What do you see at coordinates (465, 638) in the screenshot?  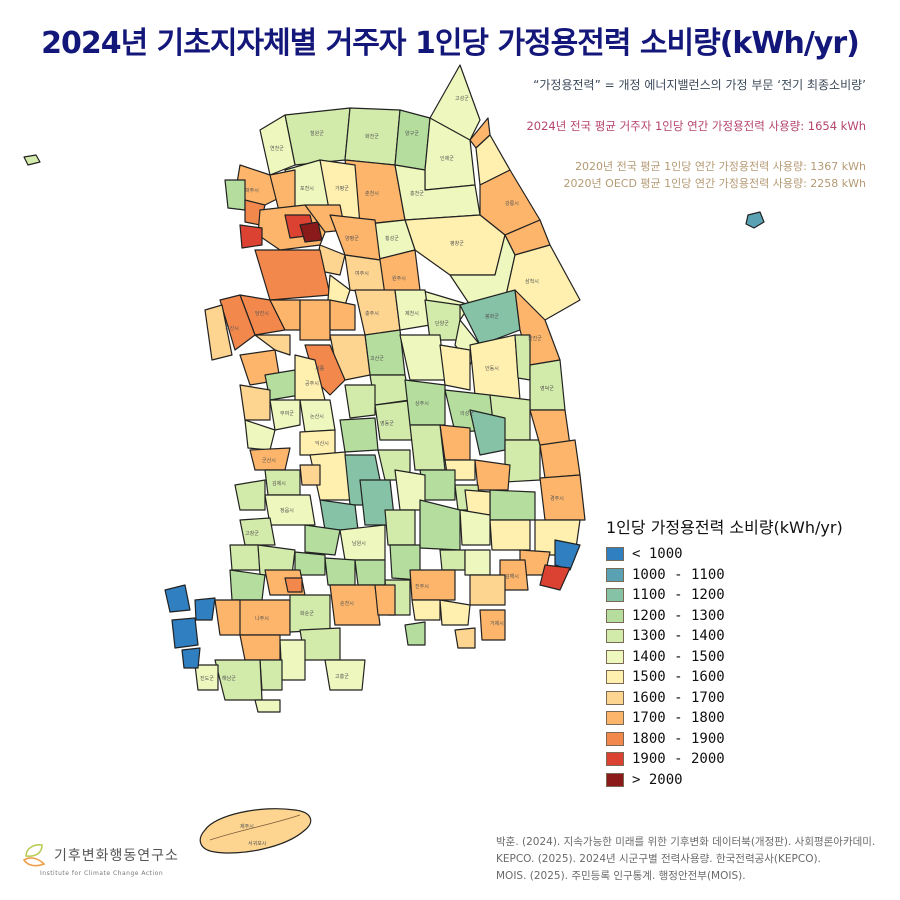 I see `region-tongyeong` at bounding box center [465, 638].